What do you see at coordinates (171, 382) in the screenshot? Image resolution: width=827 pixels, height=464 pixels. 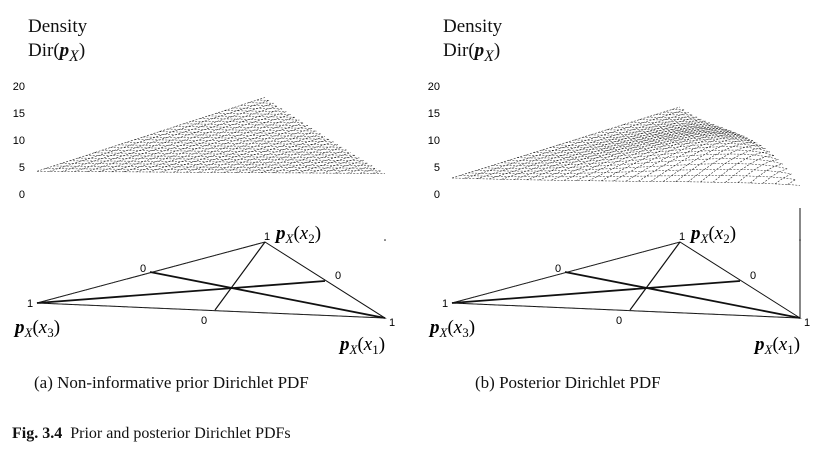 I see `panel-caption: (a) Non-informative prior Dirichlet PDF` at bounding box center [171, 382].